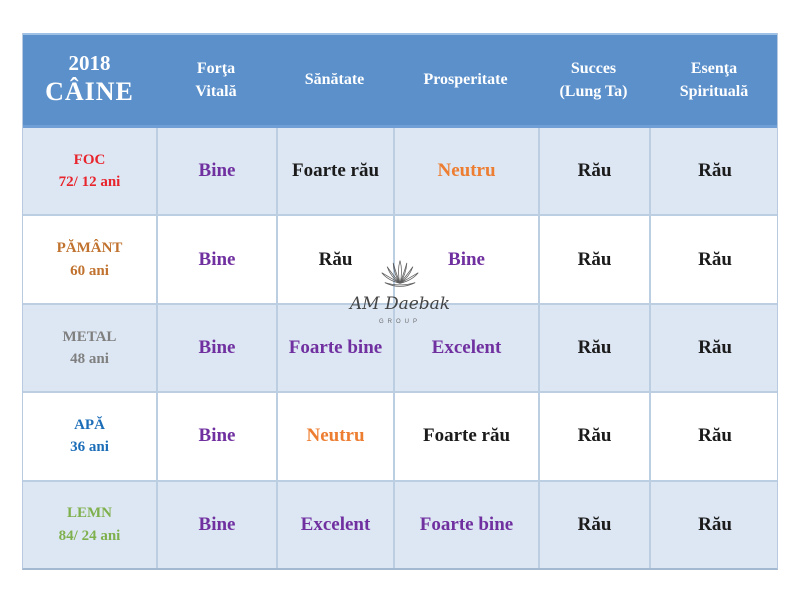 Image resolution: width=800 pixels, height=599 pixels. I want to click on cell-foc-forta-vitala: Bine, so click(216, 171).